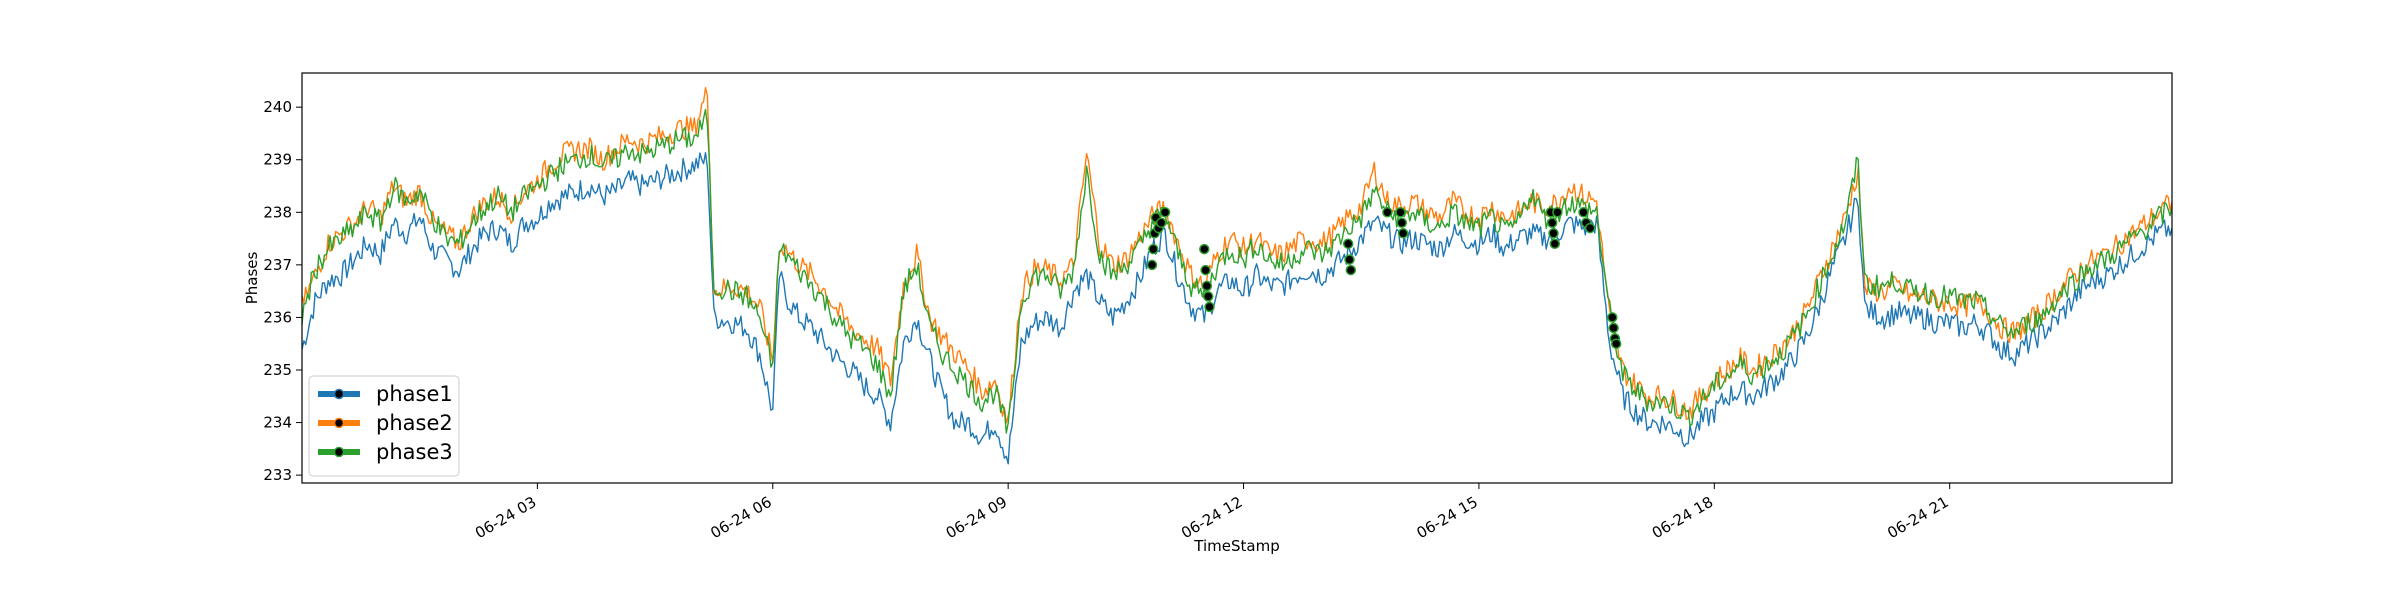  What do you see at coordinates (339, 423) in the screenshot?
I see `legend-marker-phase2` at bounding box center [339, 423].